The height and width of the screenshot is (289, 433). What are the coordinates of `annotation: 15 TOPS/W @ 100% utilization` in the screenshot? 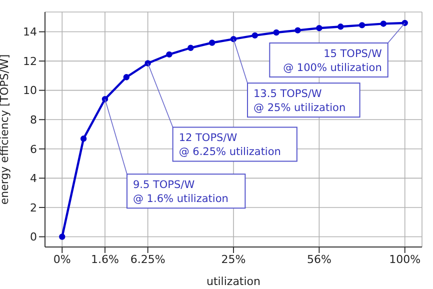 It's located at (332, 61).